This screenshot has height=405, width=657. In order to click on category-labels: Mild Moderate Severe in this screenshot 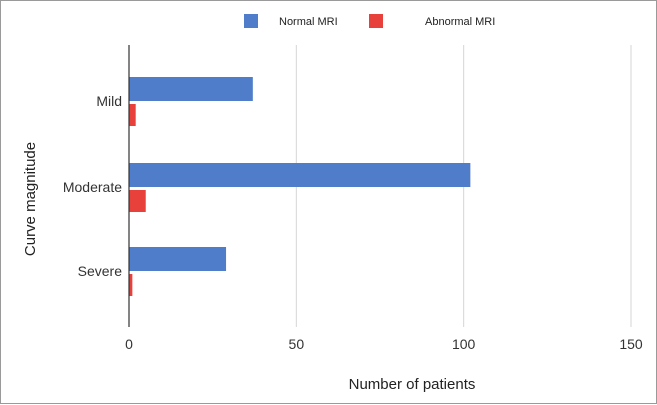, I will do `click(92, 186)`.